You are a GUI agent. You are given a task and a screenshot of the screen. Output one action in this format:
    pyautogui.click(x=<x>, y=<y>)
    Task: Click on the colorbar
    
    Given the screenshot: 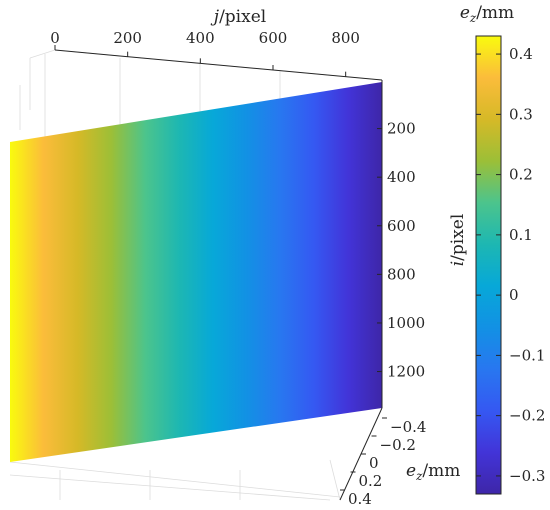 What is the action you would take?
    pyautogui.click(x=488, y=265)
    